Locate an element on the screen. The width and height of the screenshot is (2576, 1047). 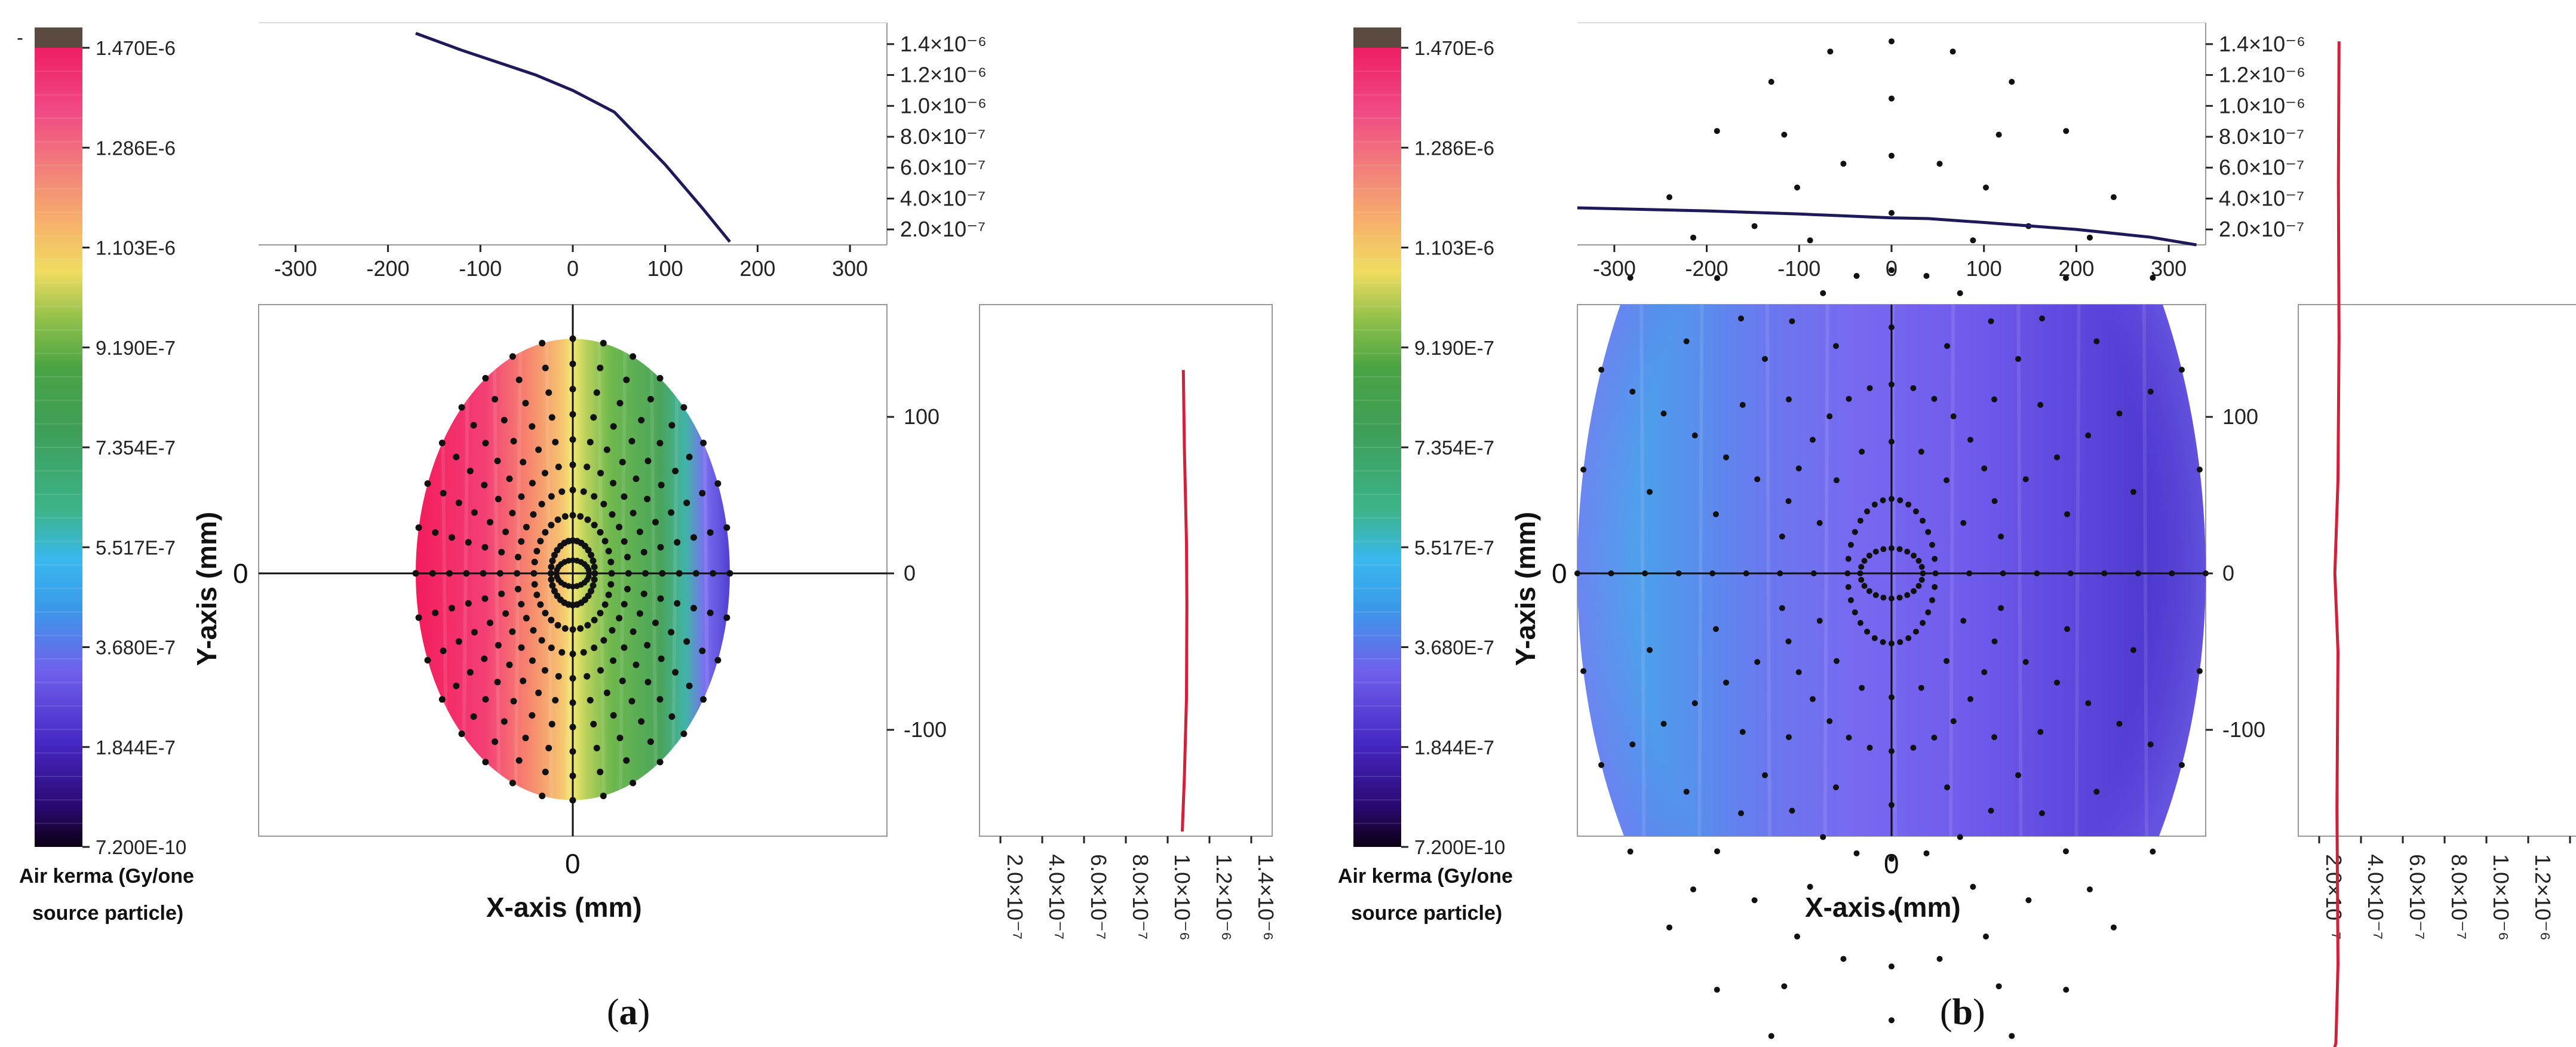
top-profile-x-tick-label: -200 is located at coordinates (388, 268).